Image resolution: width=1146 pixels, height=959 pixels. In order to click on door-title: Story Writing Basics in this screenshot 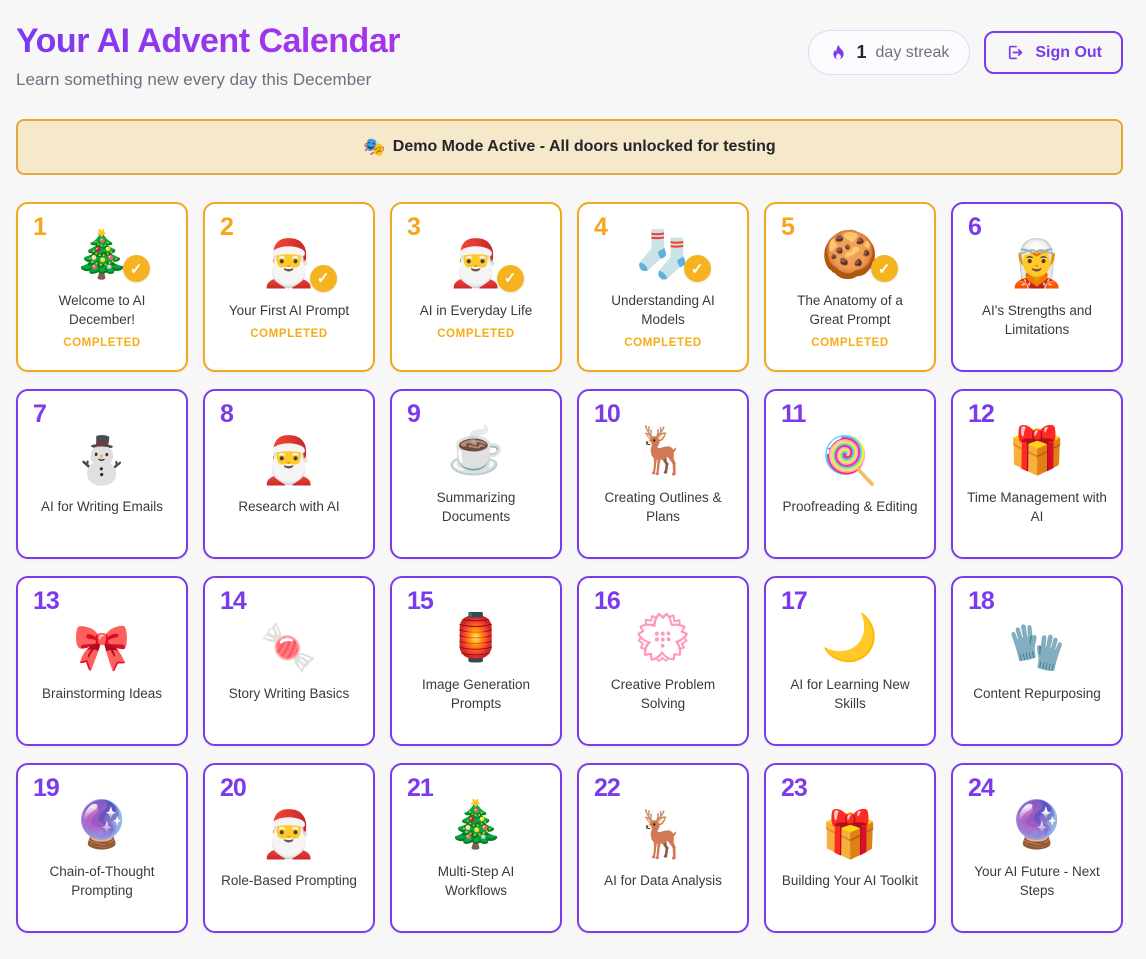, I will do `click(289, 694)`.